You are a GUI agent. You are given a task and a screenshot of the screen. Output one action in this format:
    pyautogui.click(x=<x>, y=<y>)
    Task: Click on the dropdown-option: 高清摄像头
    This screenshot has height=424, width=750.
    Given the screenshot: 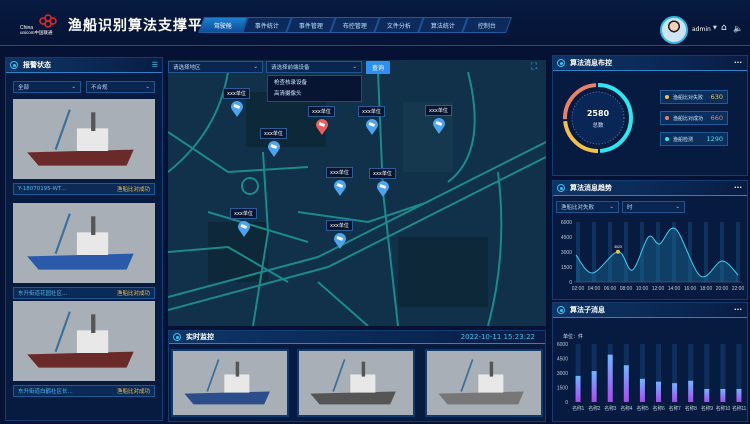 What is the action you would take?
    pyautogui.click(x=288, y=94)
    